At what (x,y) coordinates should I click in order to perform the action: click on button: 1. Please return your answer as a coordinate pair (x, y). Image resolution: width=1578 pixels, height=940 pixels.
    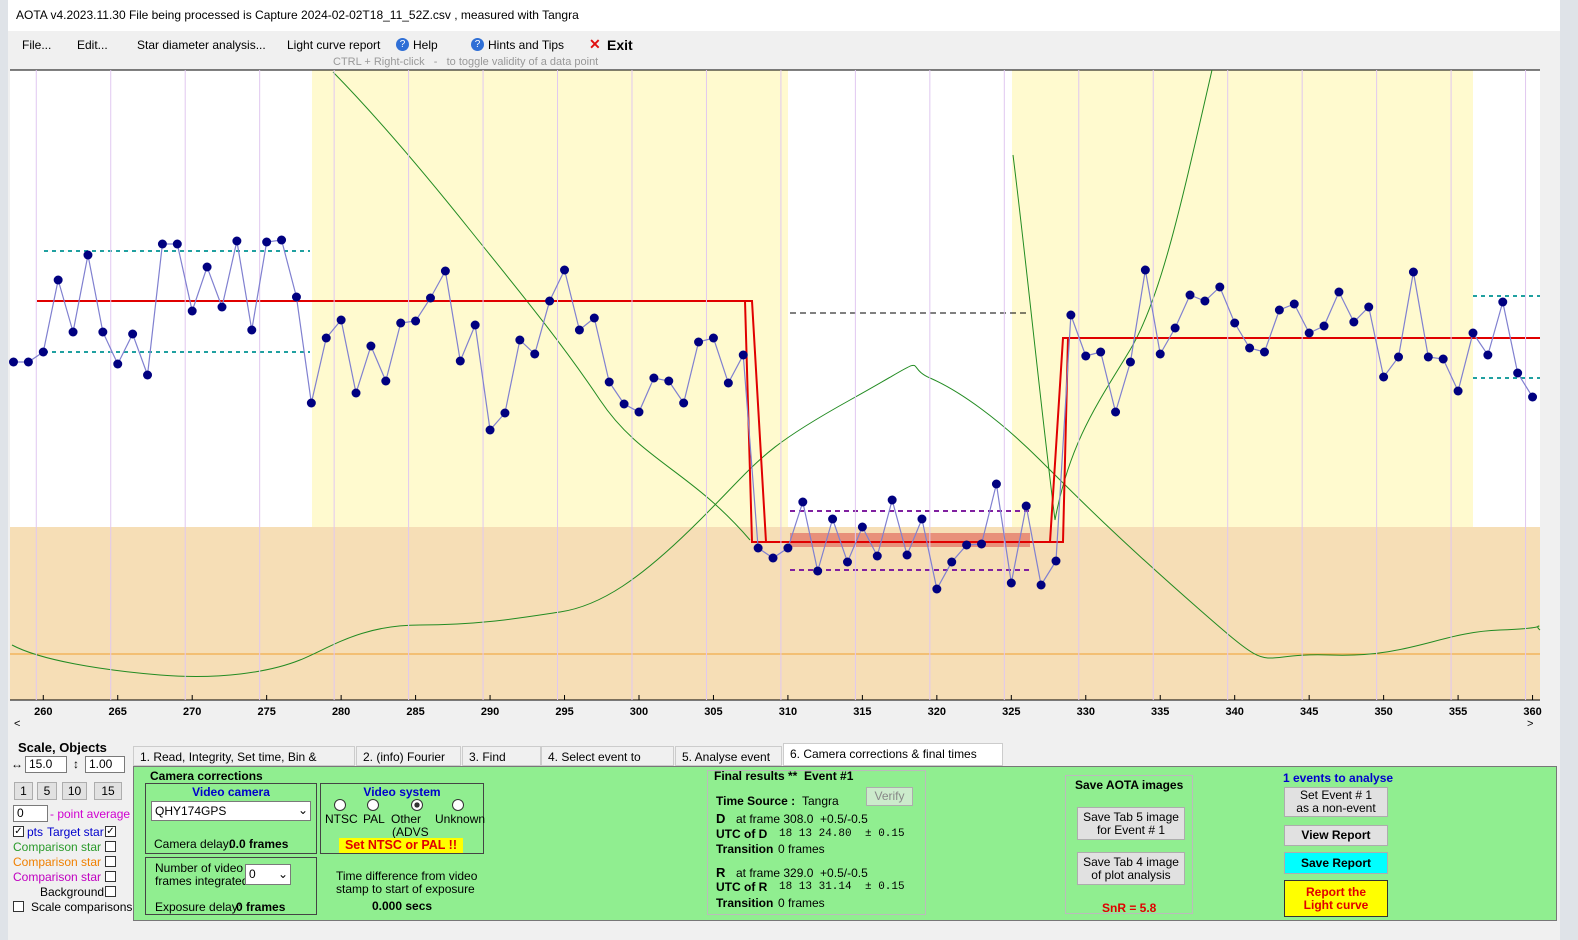
    Looking at the image, I should click on (23, 791).